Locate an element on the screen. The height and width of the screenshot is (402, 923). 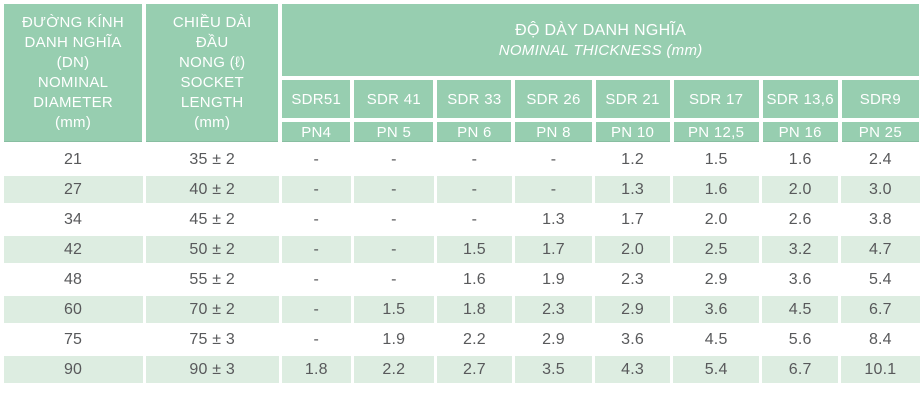
table-row-dn48: 48 55 ± 2 - - 1.6 1.9 2.3 2.9 3.6 5.4 is located at coordinates (461, 279).